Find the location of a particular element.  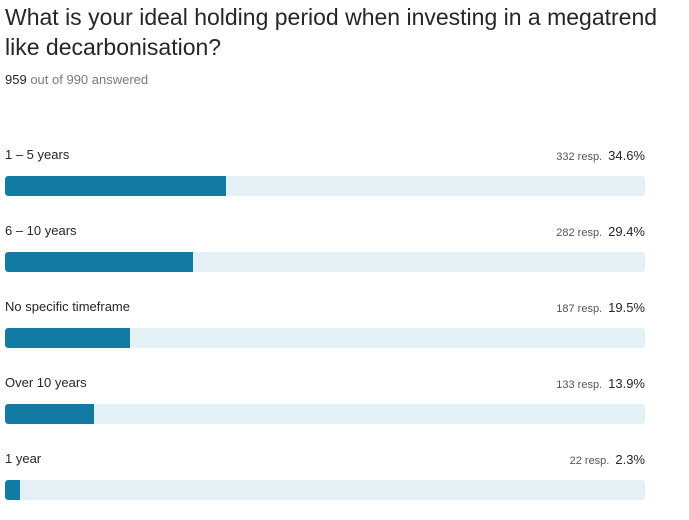

option-label: 6 – 10 years is located at coordinates (41, 230).